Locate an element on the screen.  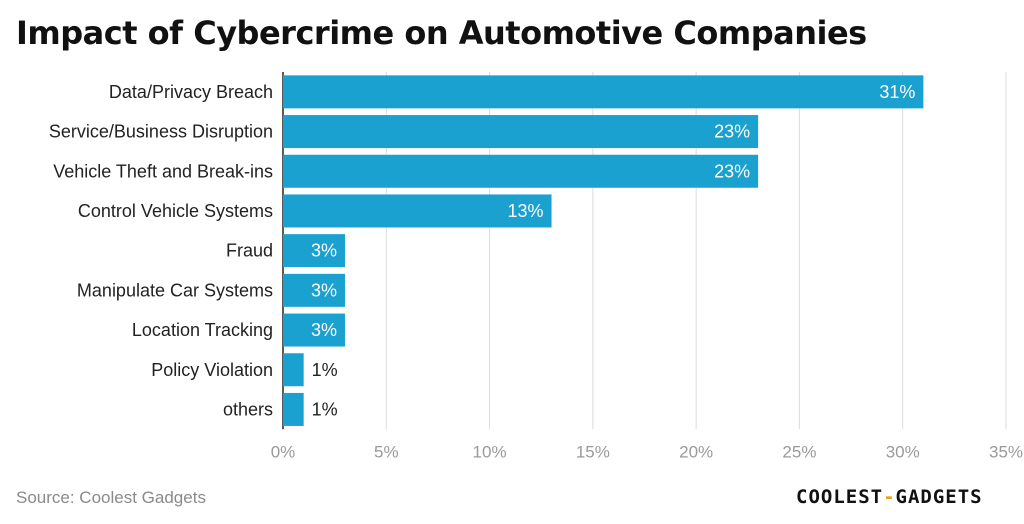
x-tick-label: 20% is located at coordinates (696, 451).